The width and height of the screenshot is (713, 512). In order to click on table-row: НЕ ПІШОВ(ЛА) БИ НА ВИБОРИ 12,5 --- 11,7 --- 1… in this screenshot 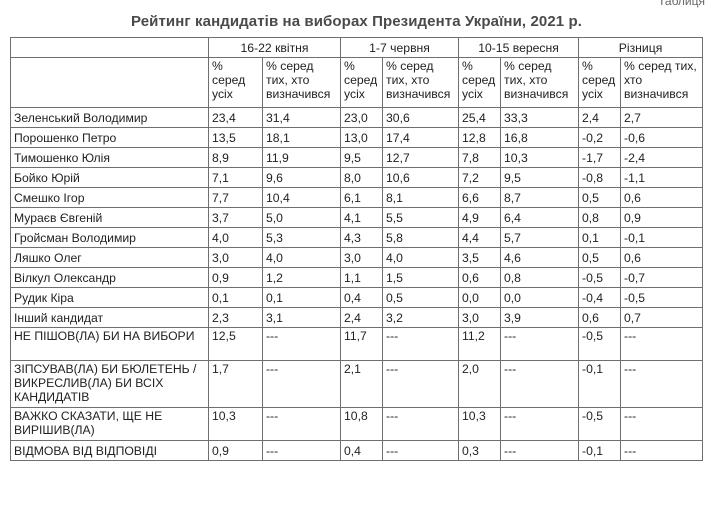, I will do `click(357, 344)`.